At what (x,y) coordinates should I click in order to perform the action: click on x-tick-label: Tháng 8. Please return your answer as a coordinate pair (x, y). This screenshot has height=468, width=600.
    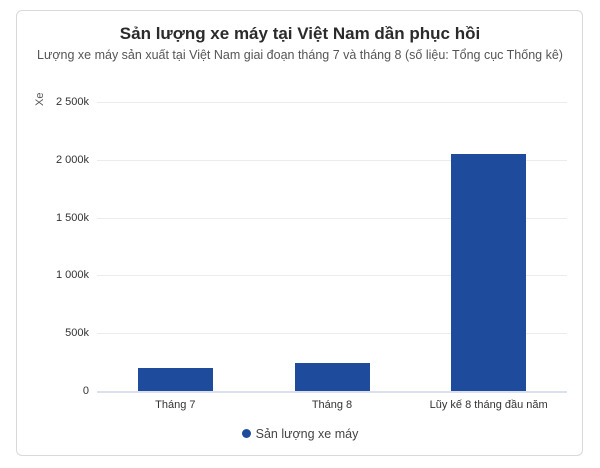
    Looking at the image, I should click on (332, 405).